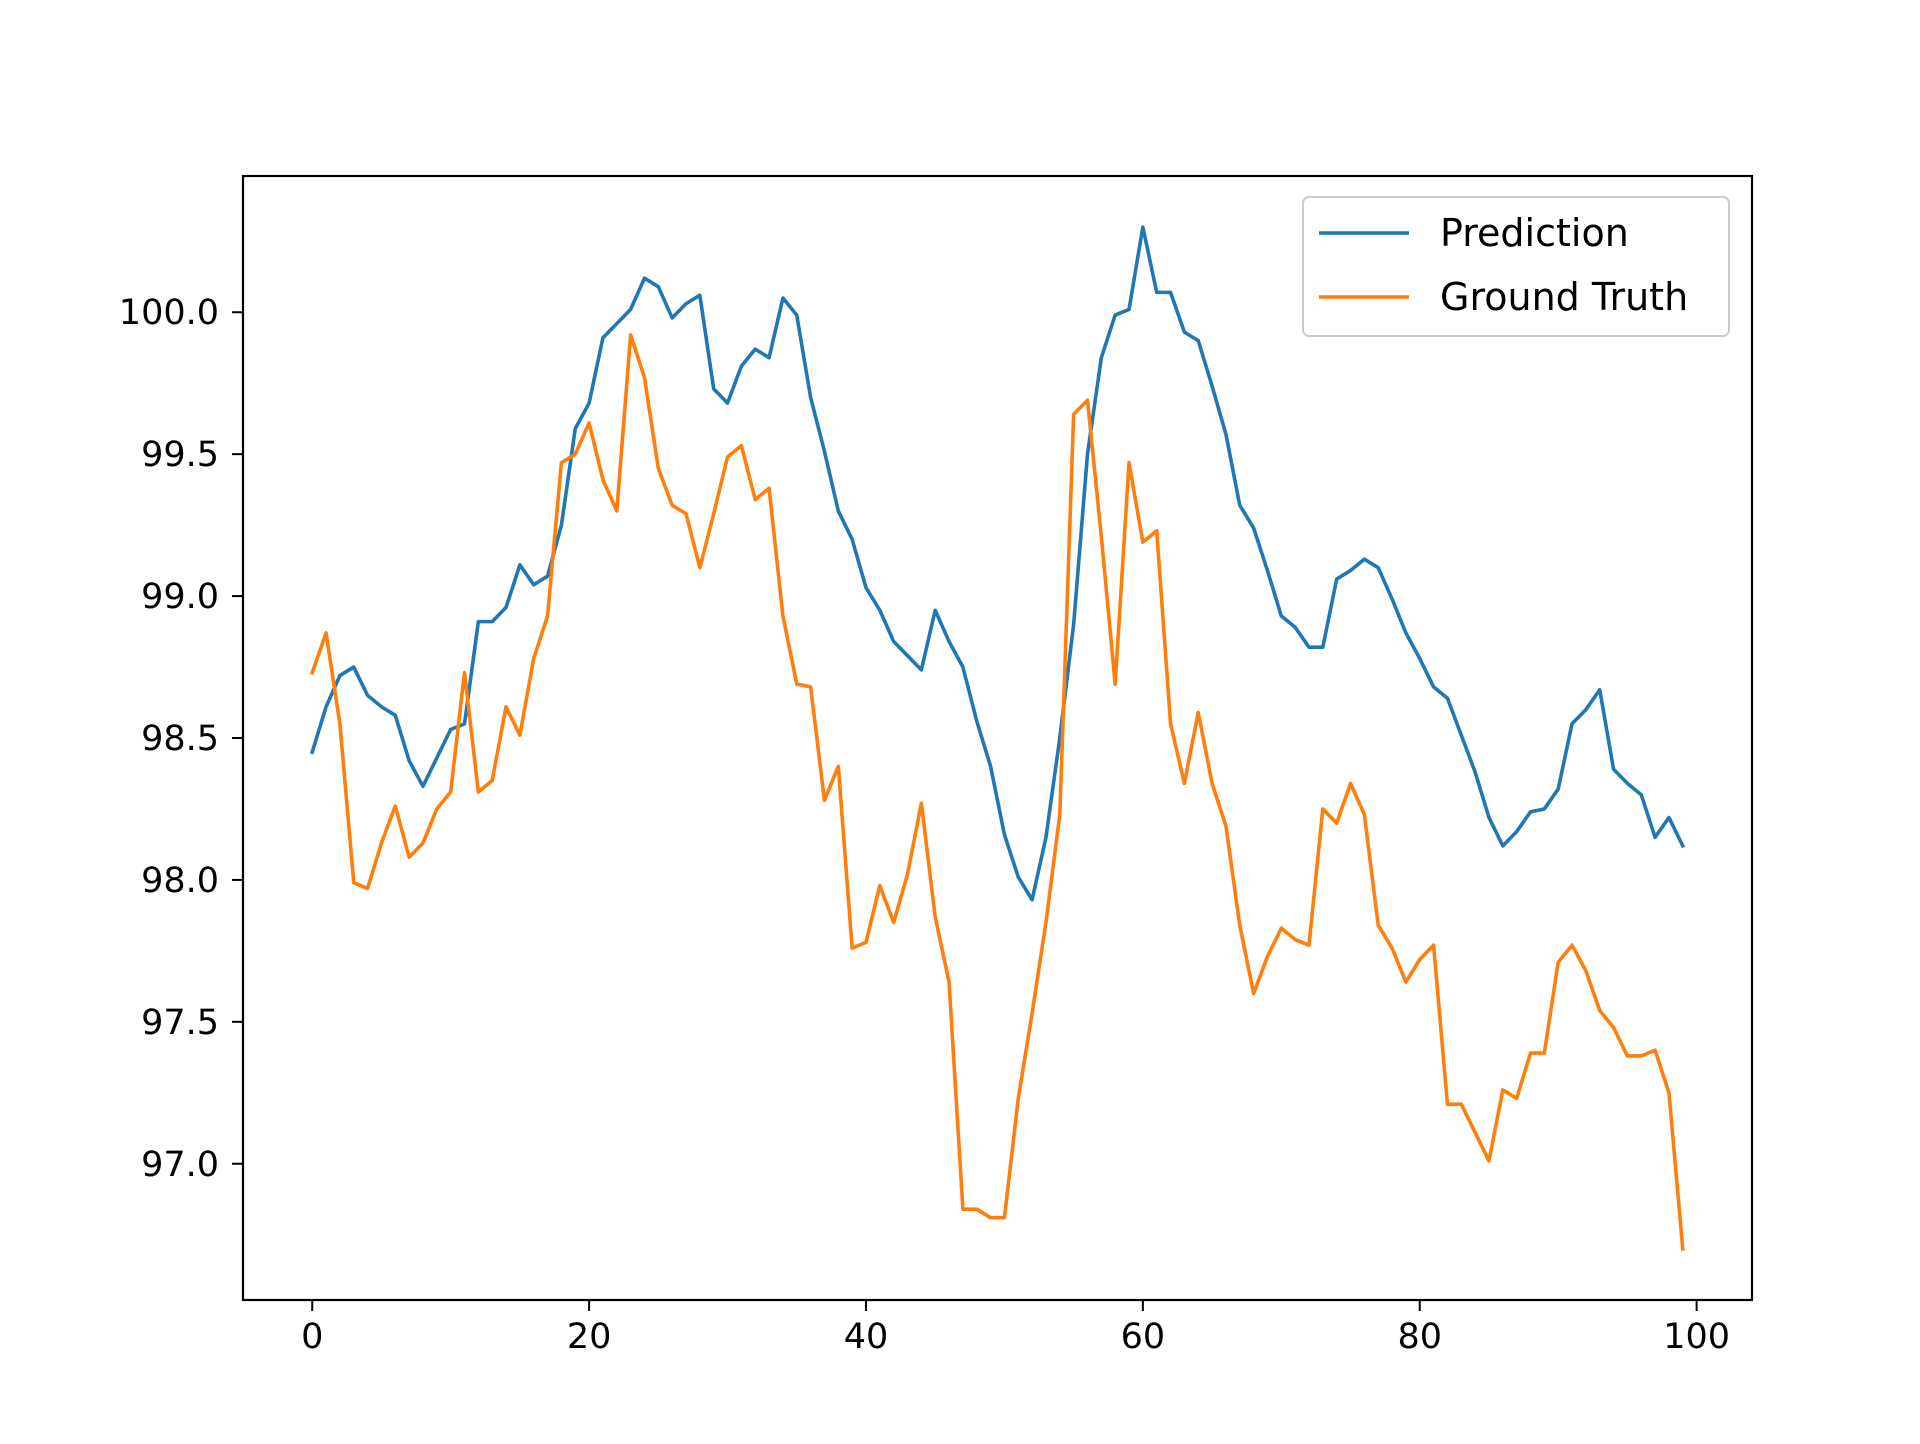 The height and width of the screenshot is (1444, 1920). What do you see at coordinates (180, 881) in the screenshot?
I see `y-tick-label: 98.0` at bounding box center [180, 881].